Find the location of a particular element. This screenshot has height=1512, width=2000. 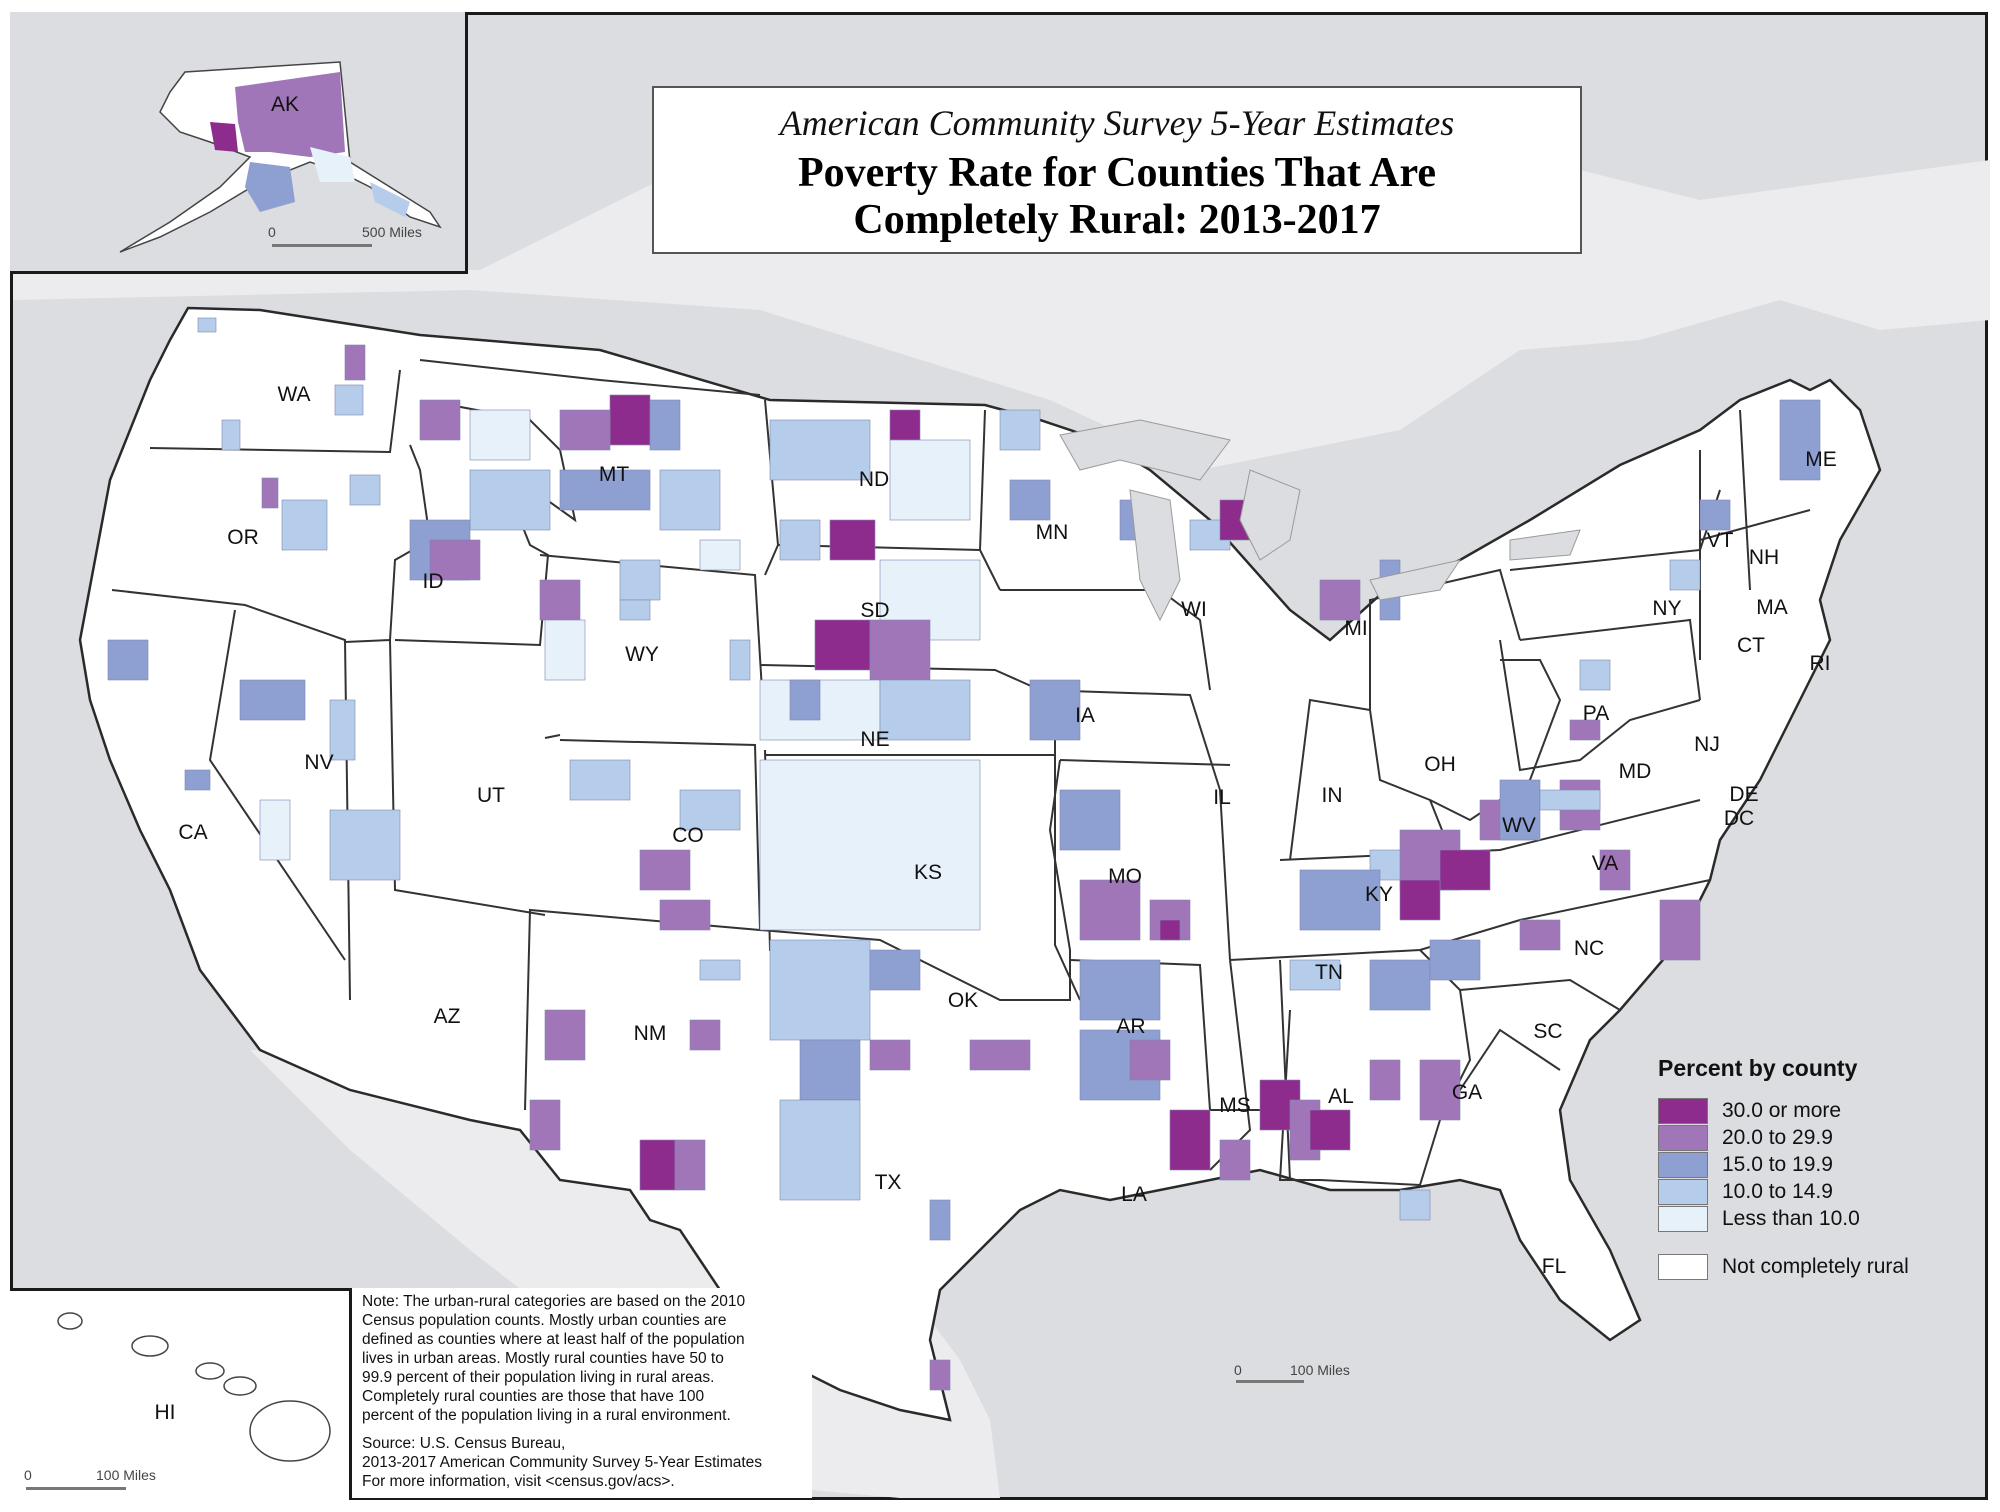

state-label-ct: CT is located at coordinates (1751, 645).